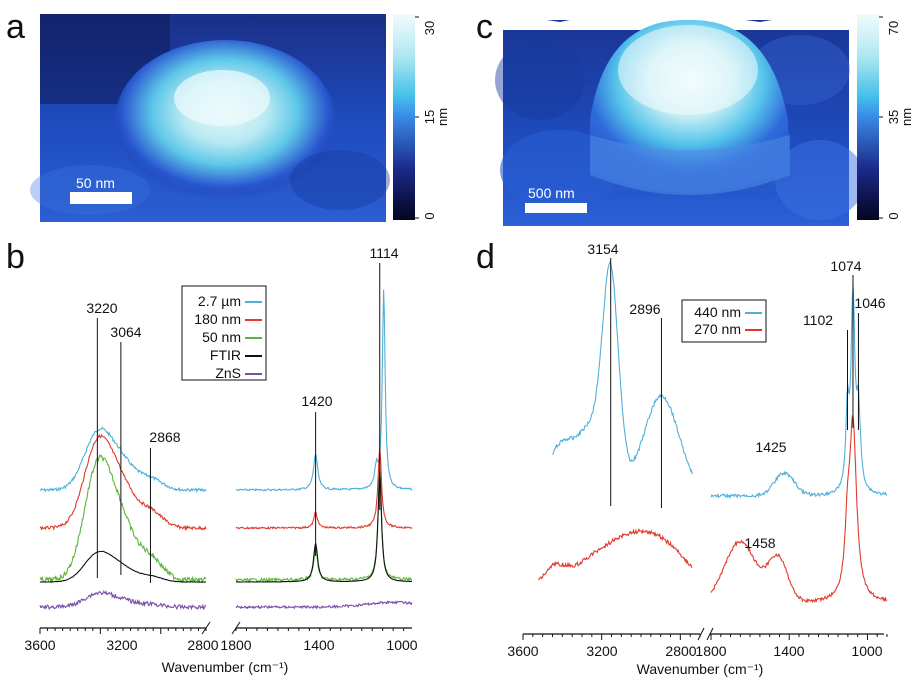  I want to click on colorbar-c-unit: nm, so click(906, 117).